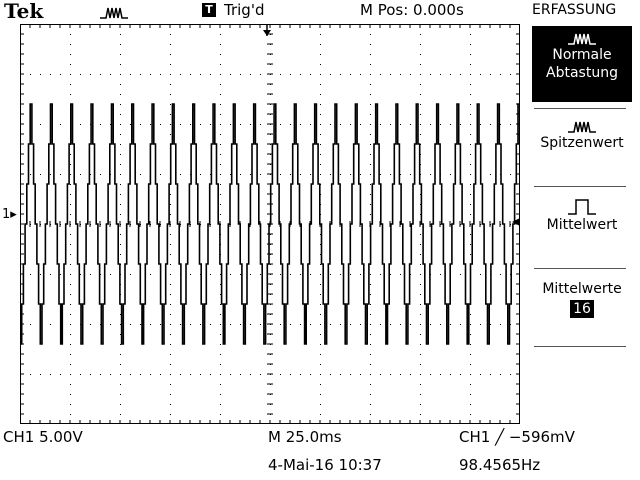 The width and height of the screenshot is (640, 480). What do you see at coordinates (9, 214) in the screenshot?
I see `channel-1-marker: 1▸` at bounding box center [9, 214].